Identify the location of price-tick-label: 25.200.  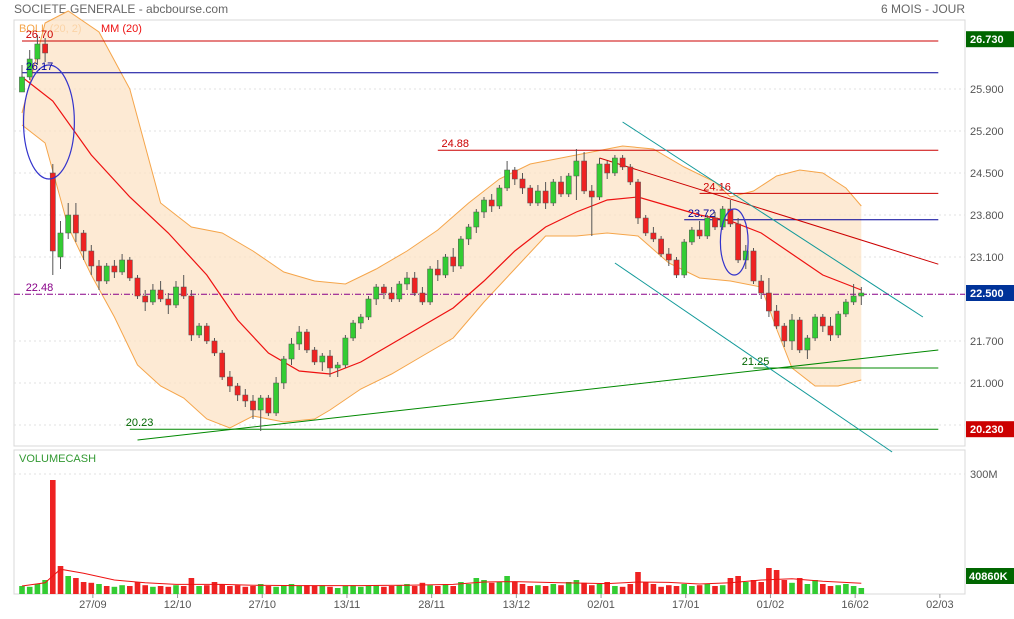
(987, 132).